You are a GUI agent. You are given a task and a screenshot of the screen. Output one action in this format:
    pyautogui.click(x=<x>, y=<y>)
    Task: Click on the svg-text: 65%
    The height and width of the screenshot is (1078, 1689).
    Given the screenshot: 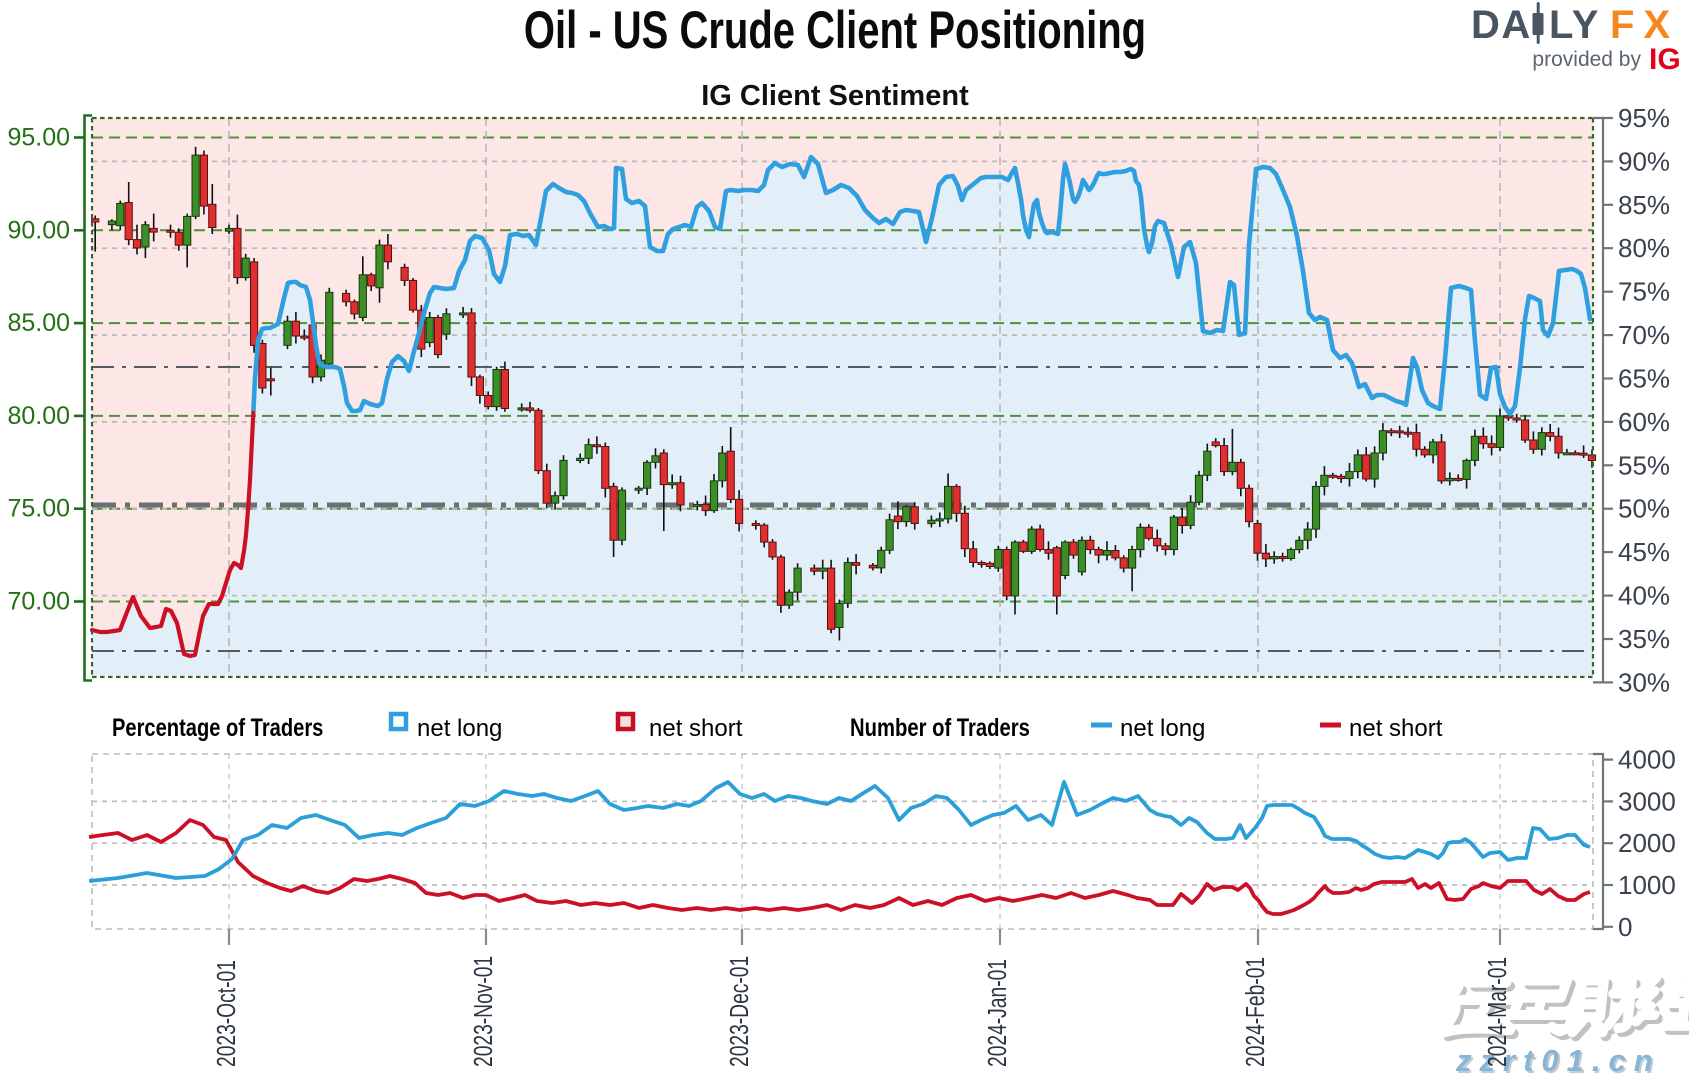 What is the action you would take?
    pyautogui.click(x=1644, y=379)
    